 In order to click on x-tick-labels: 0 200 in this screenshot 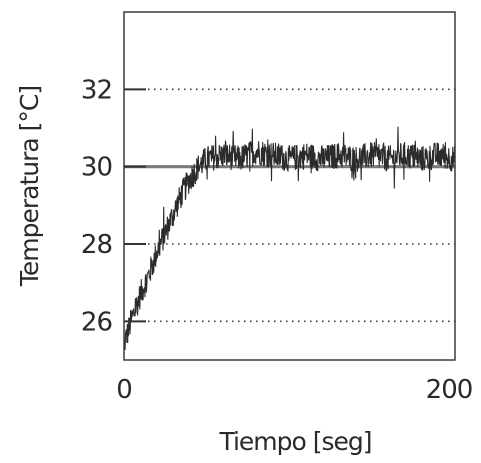, I will do `click(294, 390)`.